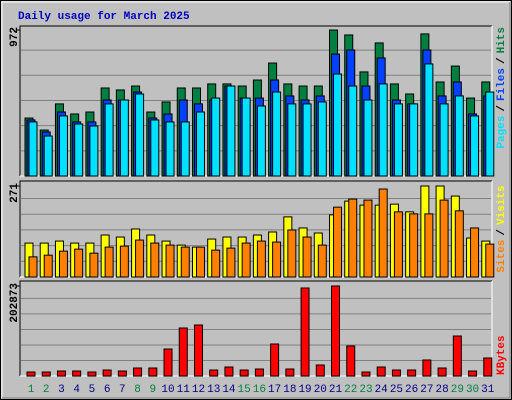  What do you see at coordinates (457, 390) in the screenshot?
I see `x-tick-label: 29` at bounding box center [457, 390].